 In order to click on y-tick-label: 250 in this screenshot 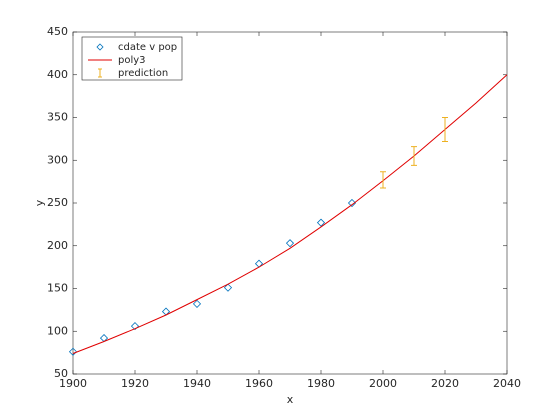, I will do `click(57, 202)`.